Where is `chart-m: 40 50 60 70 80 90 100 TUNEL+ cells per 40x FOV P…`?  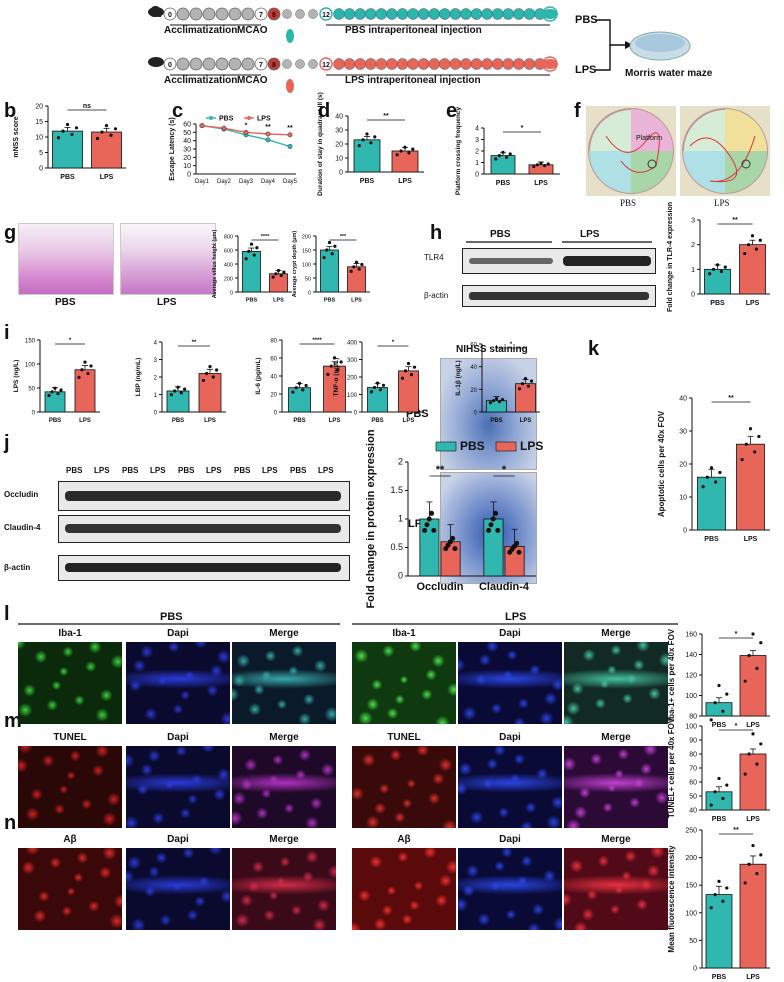
chart-m: 40 50 60 70 80 90 100 TUNEL+ cells per 40x FOV P… is located at coordinates (718, 770).